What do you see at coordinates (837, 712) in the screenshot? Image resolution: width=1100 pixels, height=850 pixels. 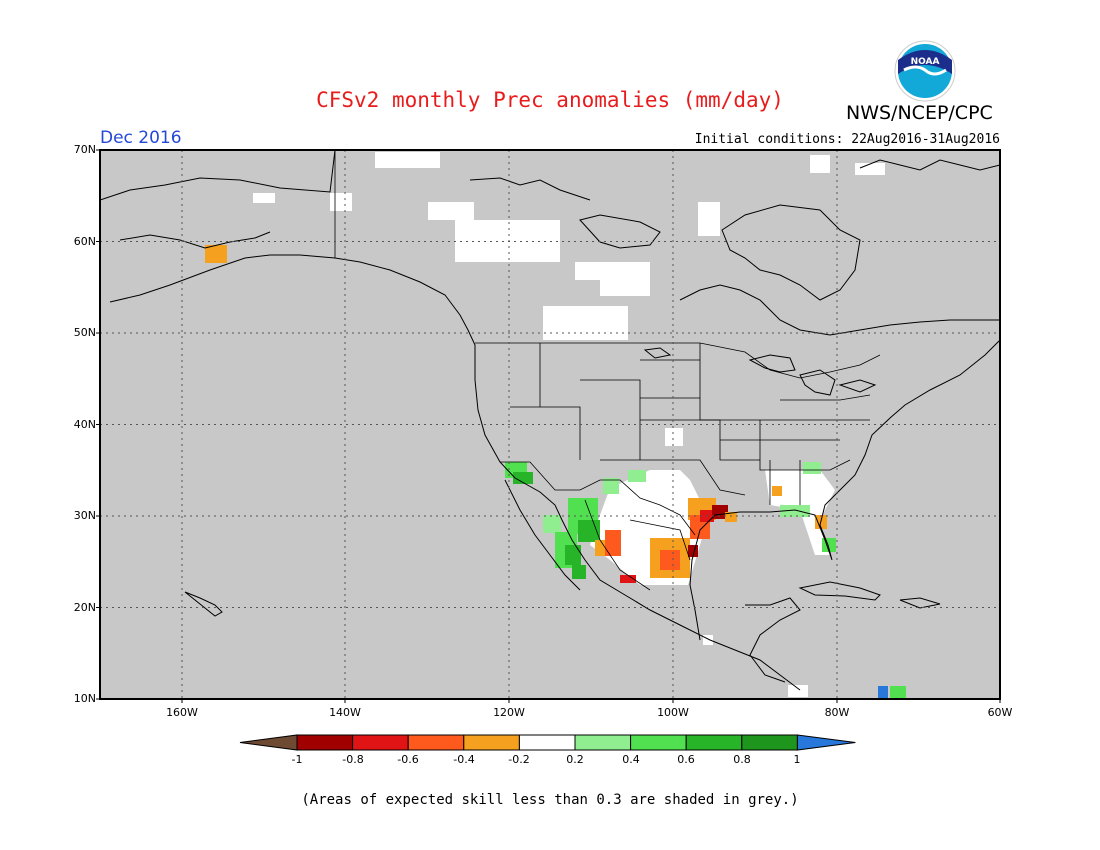 I see `lon-label-80w: 80W` at bounding box center [837, 712].